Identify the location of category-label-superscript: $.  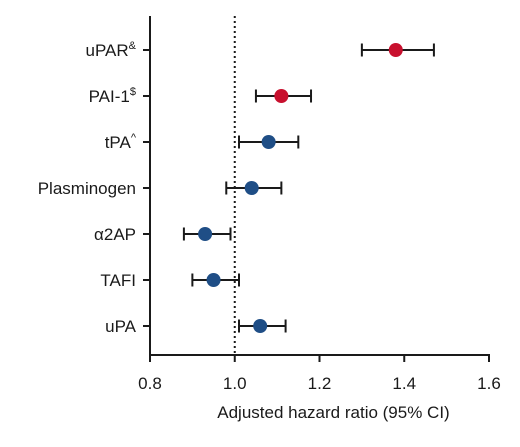
(133, 92).